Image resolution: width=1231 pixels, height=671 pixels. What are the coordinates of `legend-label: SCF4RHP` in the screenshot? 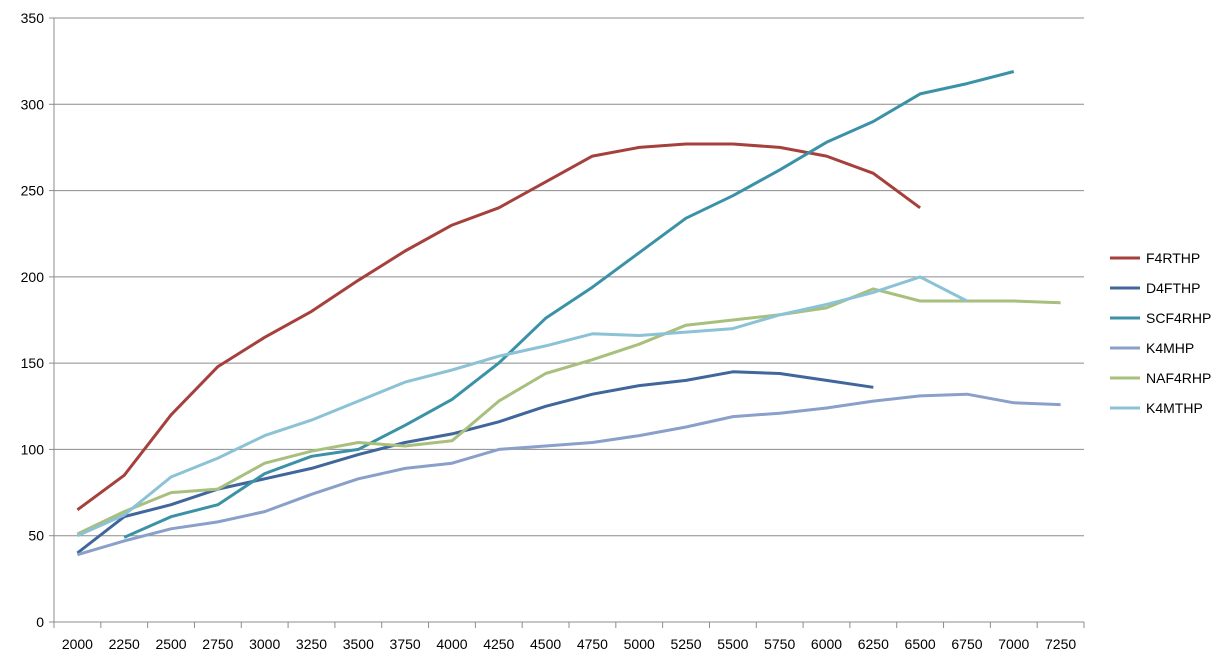 It's located at (1178, 318).